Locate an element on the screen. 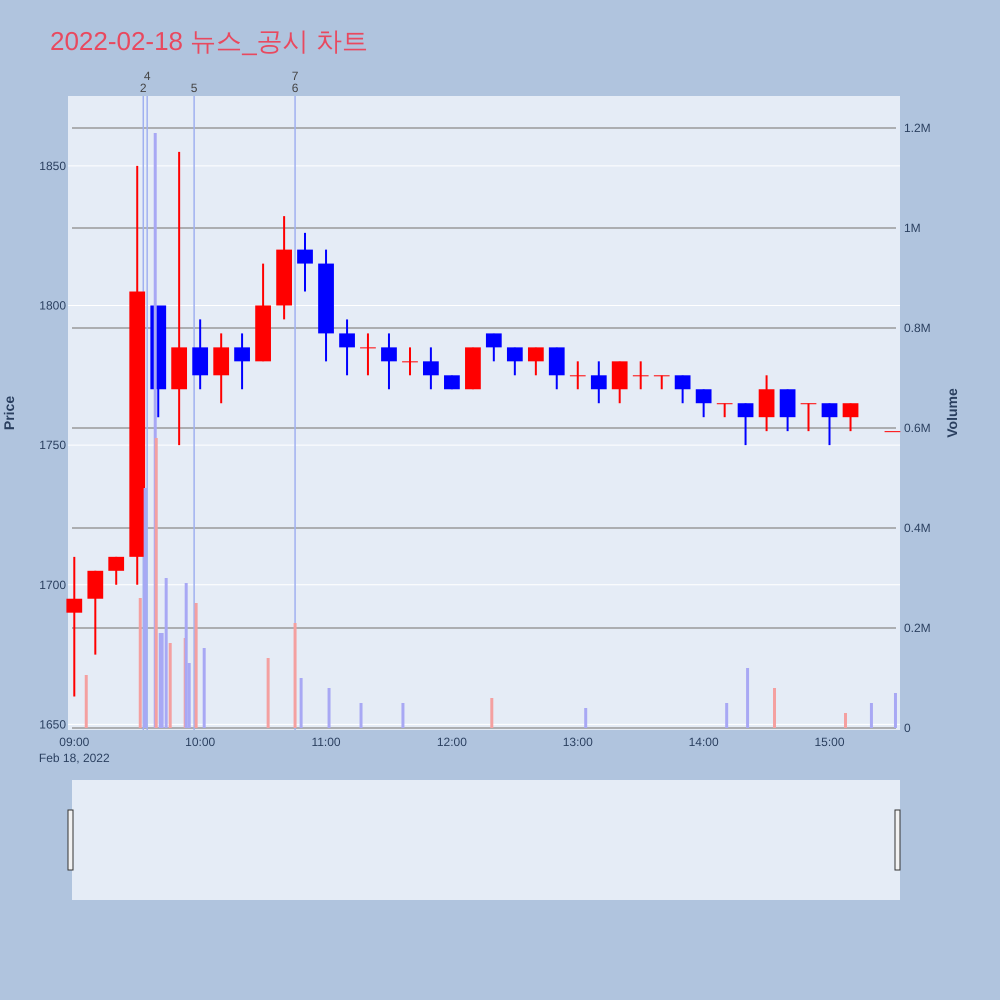  y-tick-label: 1850 is located at coordinates (52, 165).